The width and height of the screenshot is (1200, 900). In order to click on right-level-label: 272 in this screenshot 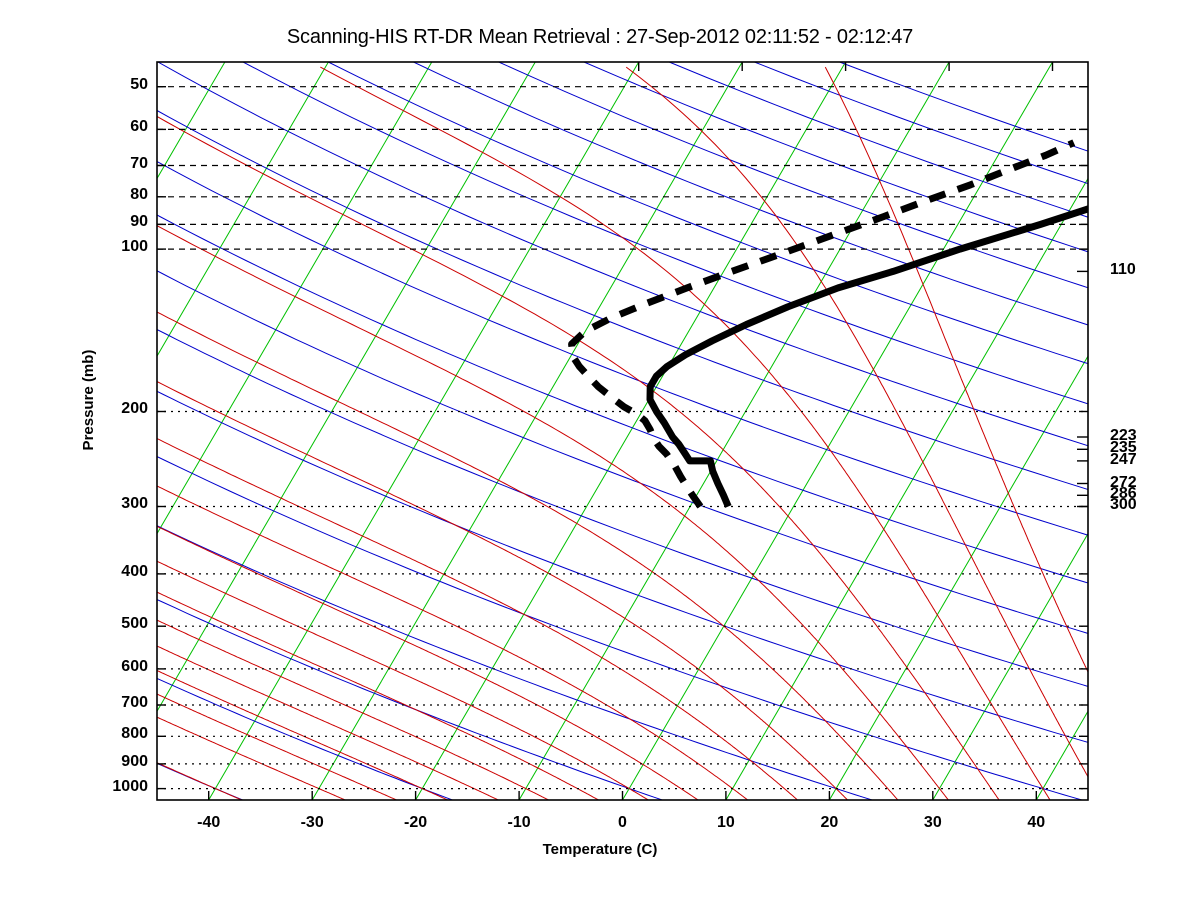, I will do `click(1123, 482)`.